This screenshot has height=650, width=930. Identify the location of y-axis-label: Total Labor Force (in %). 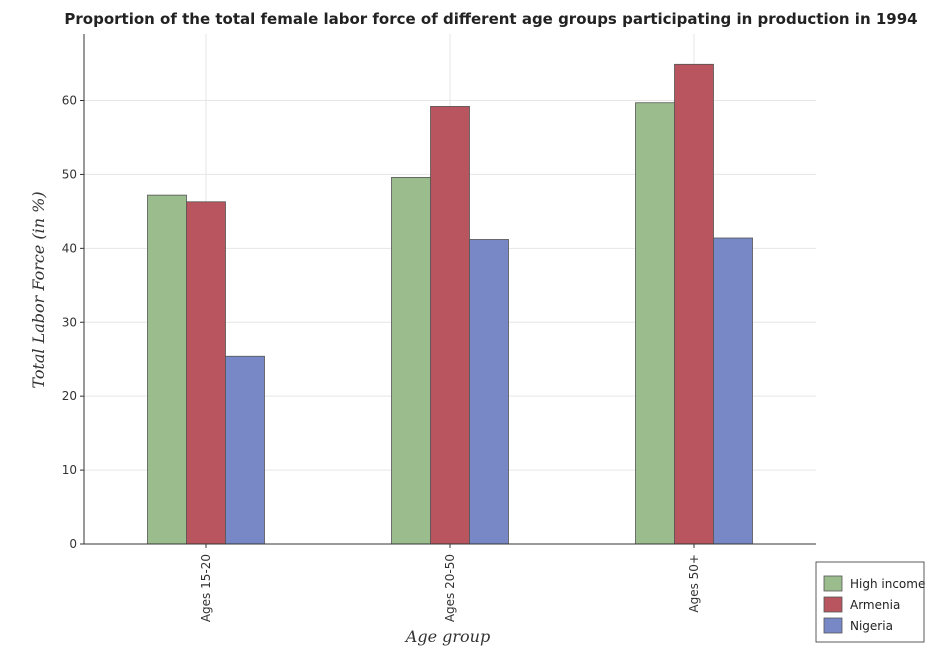
(38, 289).